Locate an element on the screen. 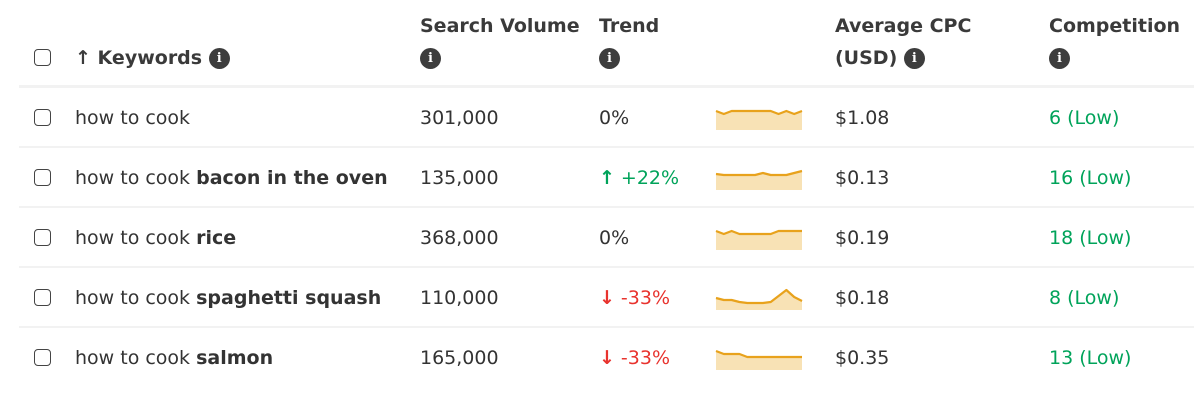  search-volume-header-label: Search Volume is located at coordinates (500, 26).